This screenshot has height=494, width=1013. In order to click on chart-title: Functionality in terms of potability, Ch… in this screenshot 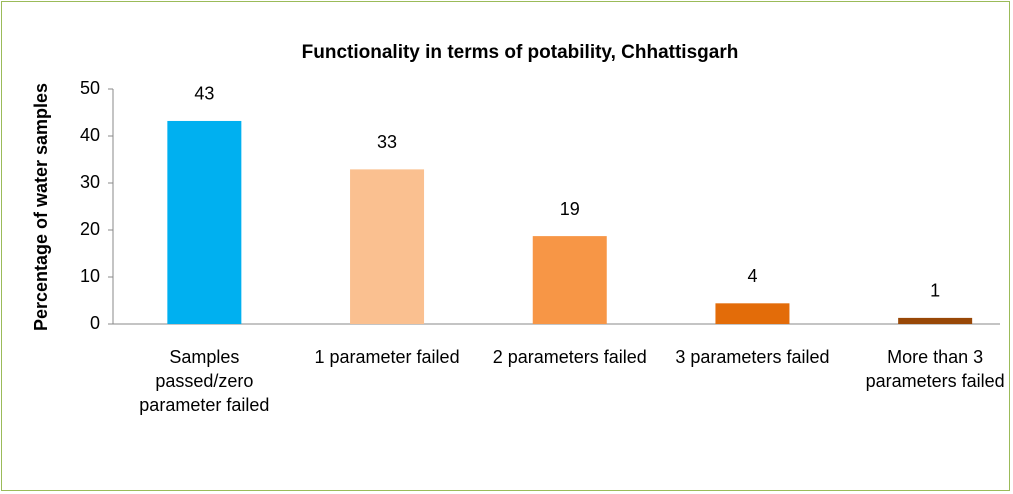, I will do `click(520, 52)`.